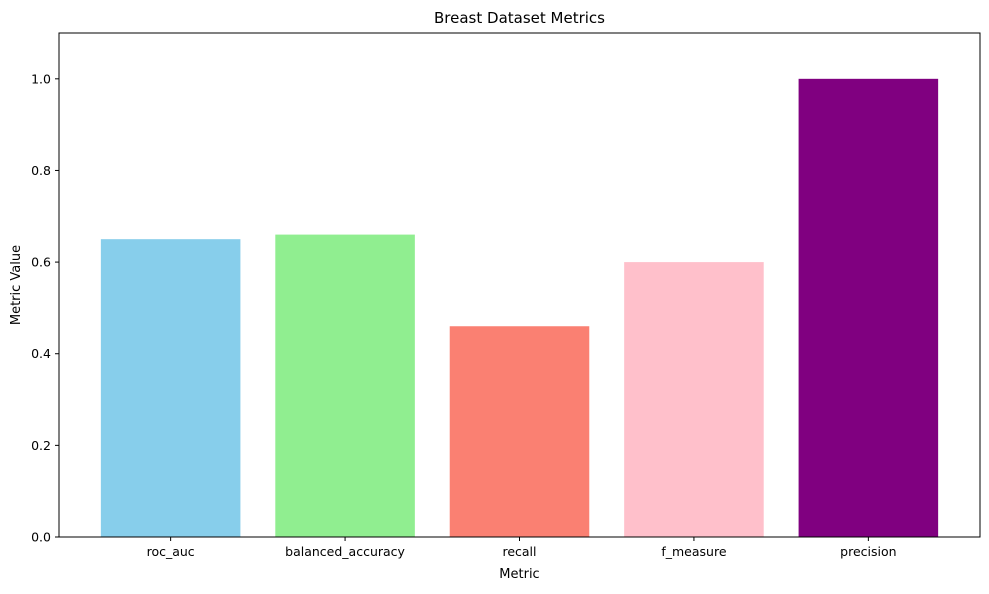  I want to click on y-tick-label: 1.0, so click(41, 78).